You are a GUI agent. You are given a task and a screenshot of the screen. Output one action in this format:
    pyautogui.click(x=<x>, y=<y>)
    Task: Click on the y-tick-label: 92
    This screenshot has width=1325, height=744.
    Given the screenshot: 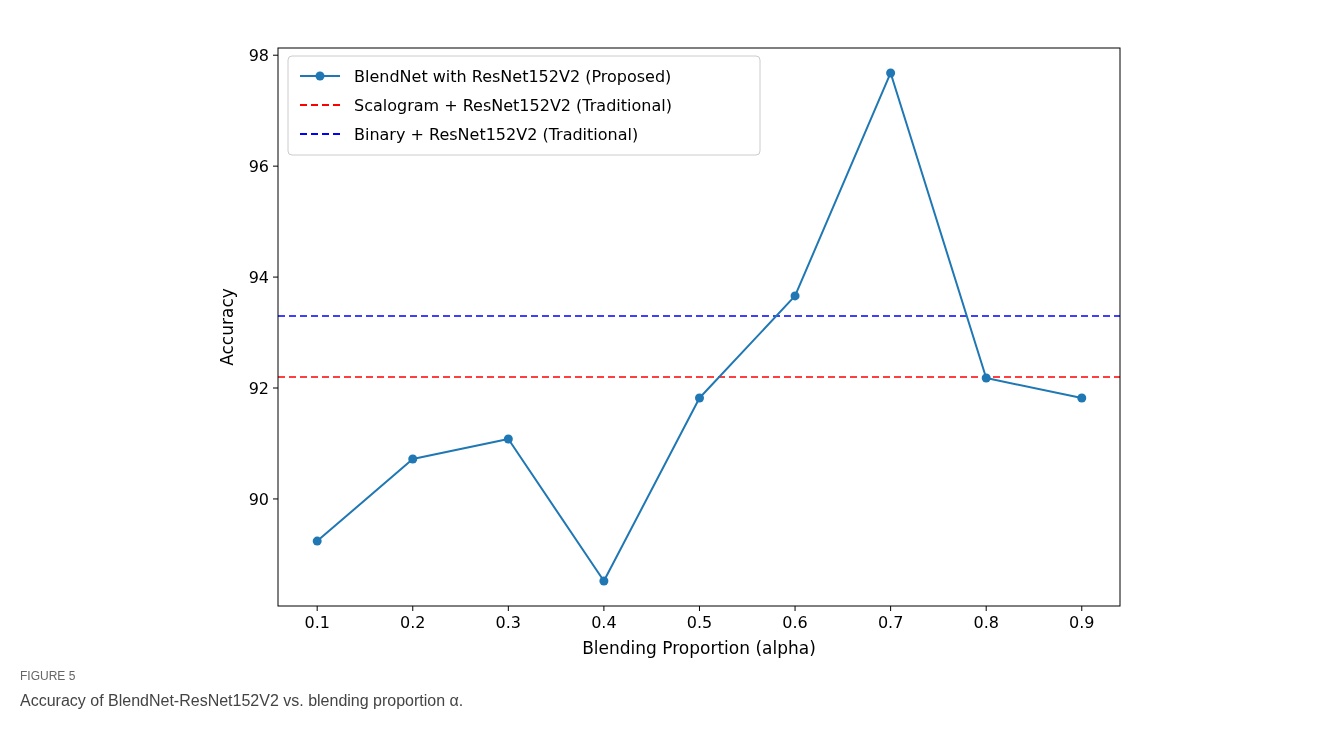 What is the action you would take?
    pyautogui.click(x=258, y=388)
    